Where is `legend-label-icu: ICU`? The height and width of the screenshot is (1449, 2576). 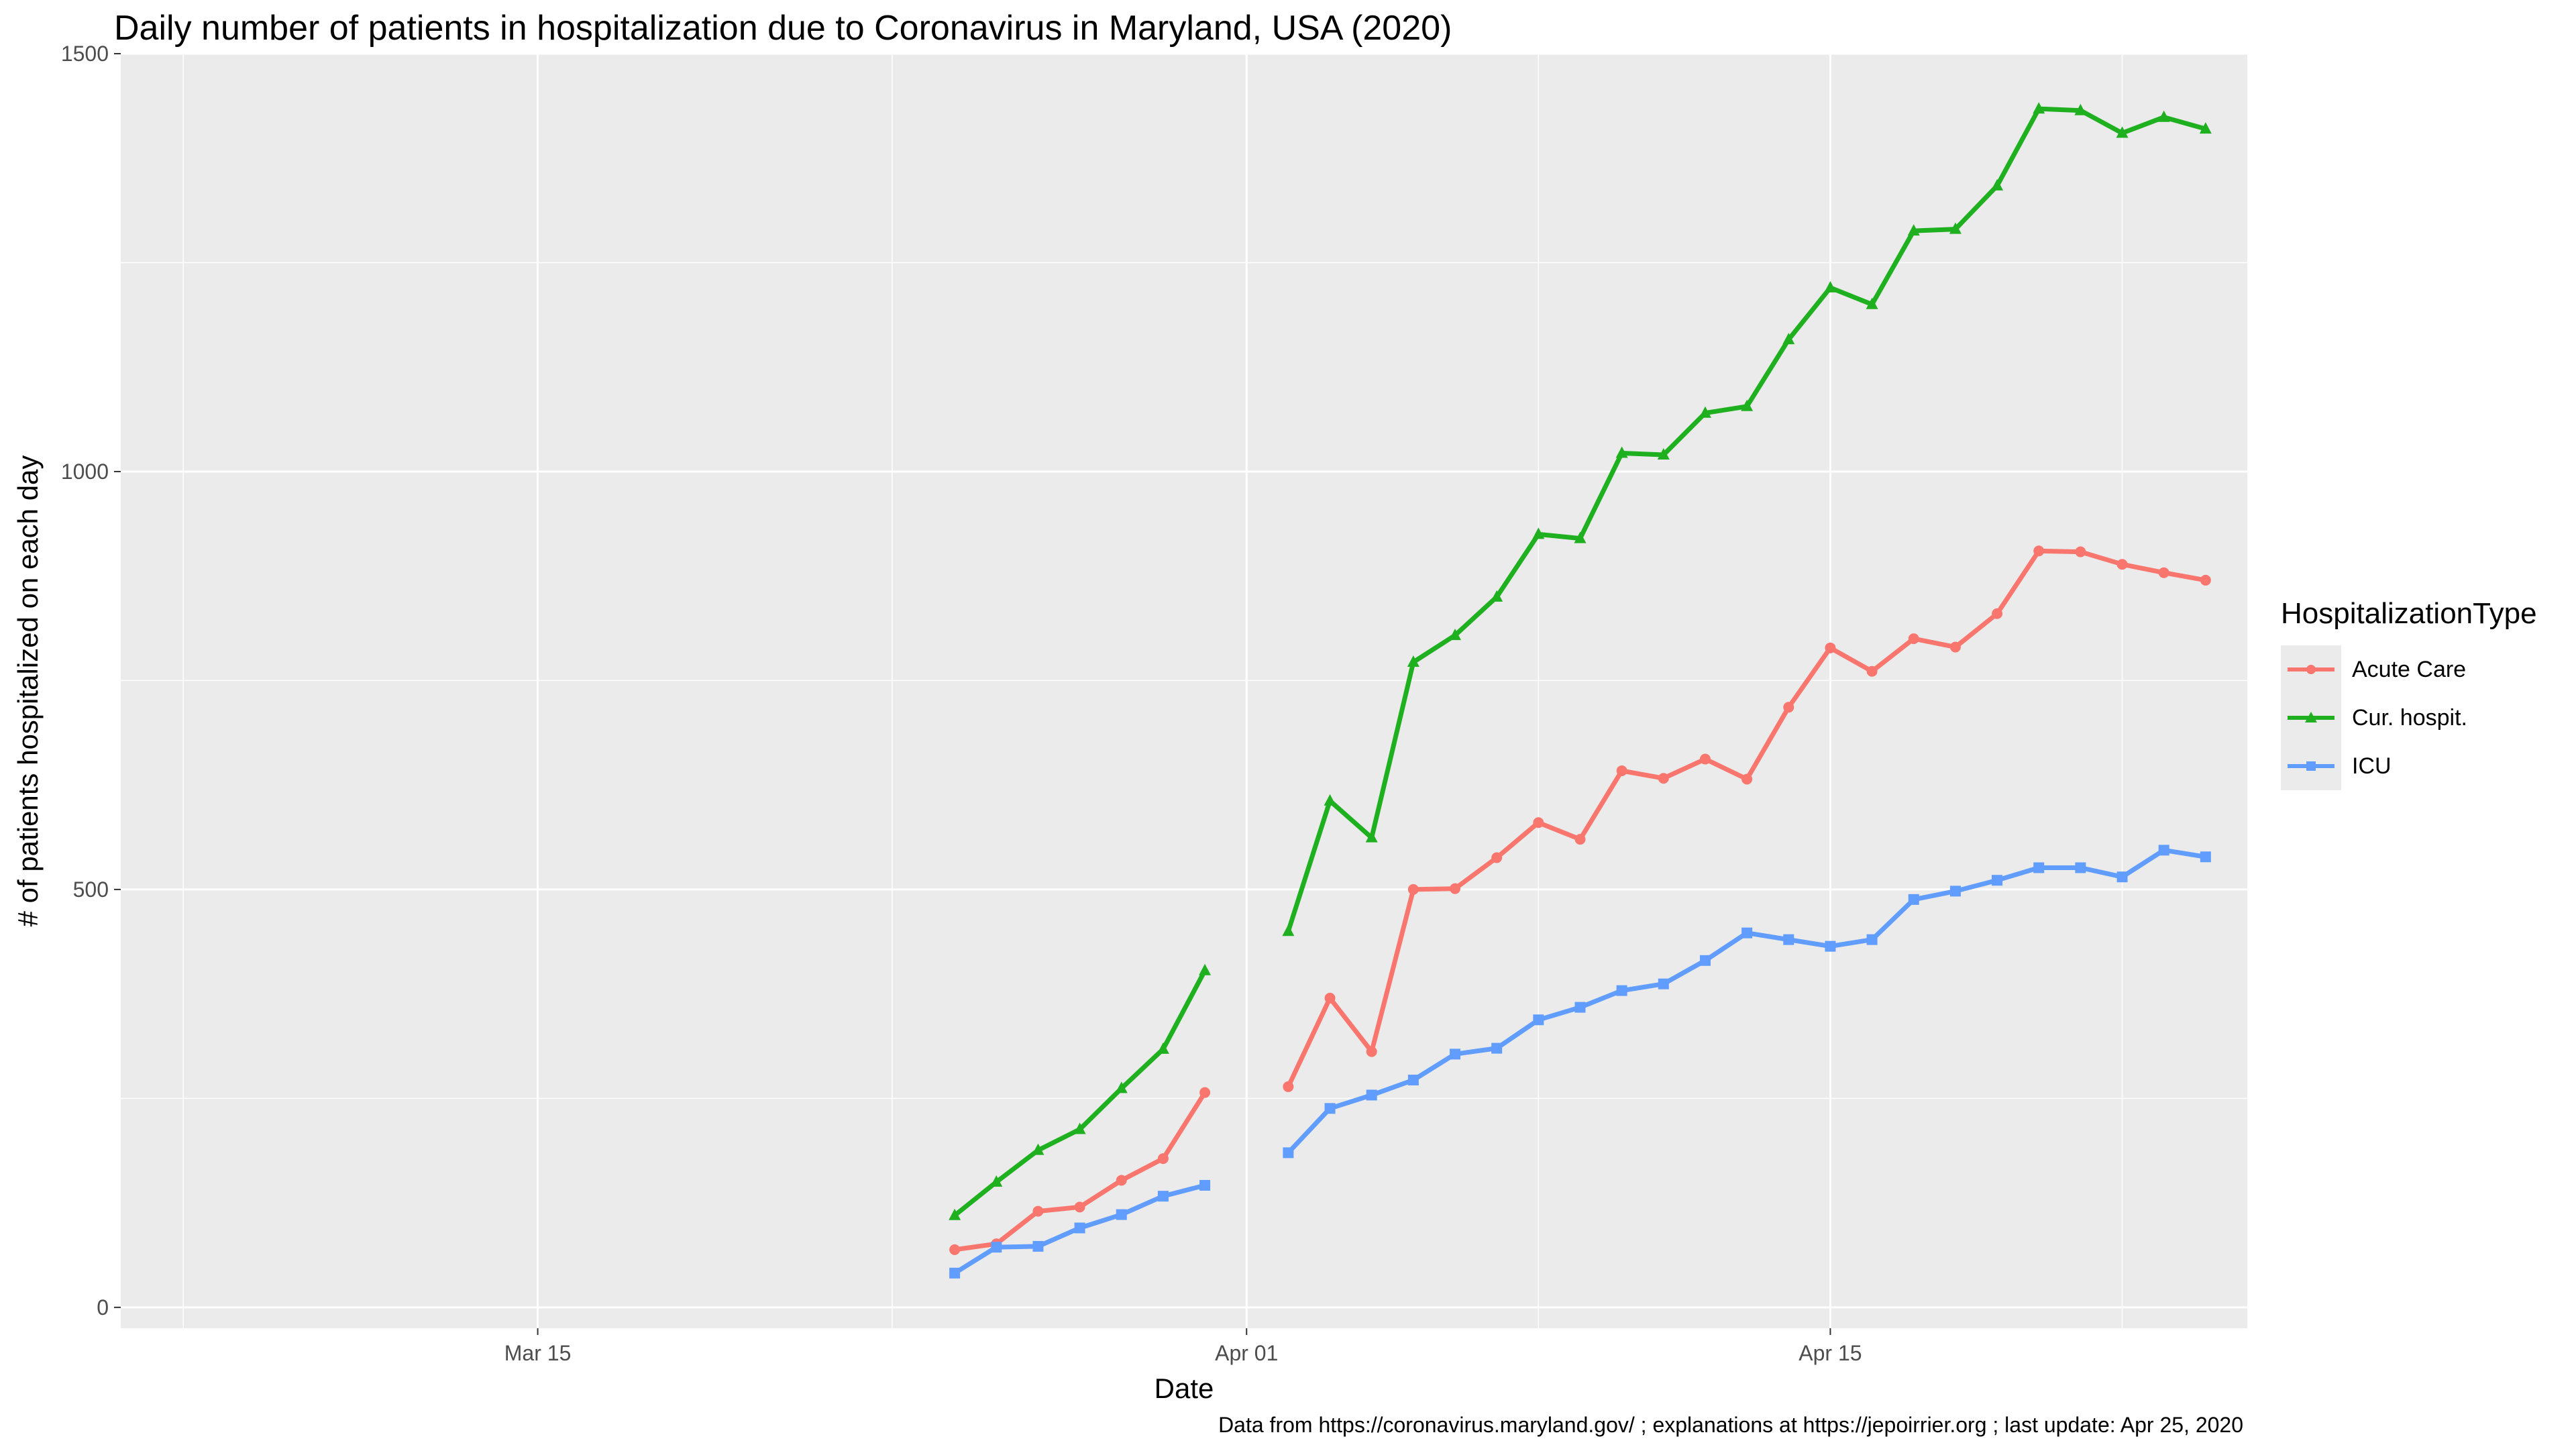
legend-label-icu: ICU is located at coordinates (2372, 766).